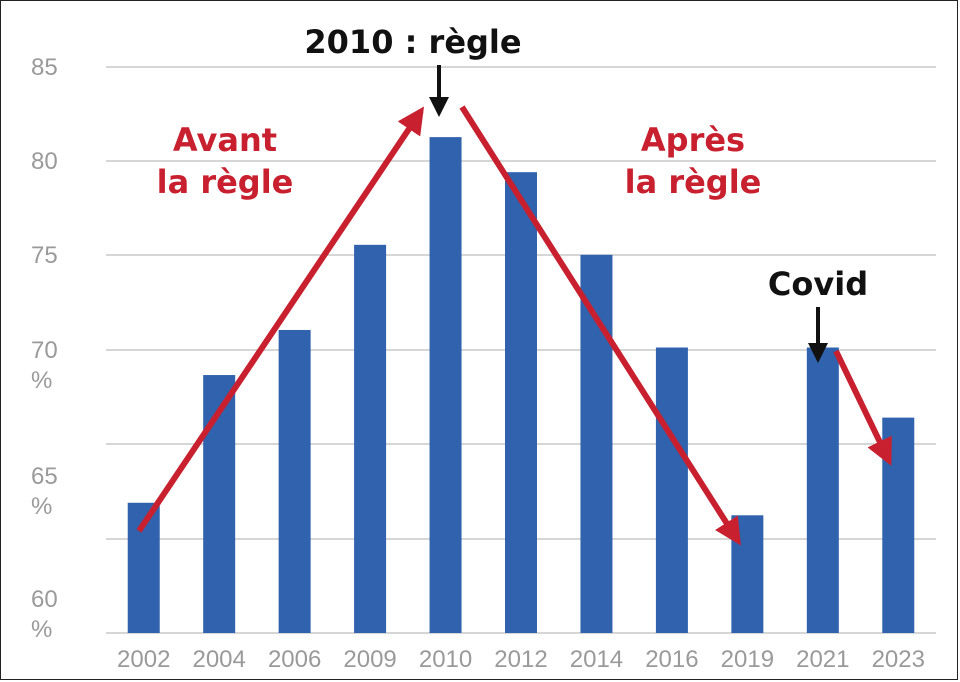 The height and width of the screenshot is (682, 960). What do you see at coordinates (218, 659) in the screenshot?
I see `x-tick-2004: 2004` at bounding box center [218, 659].